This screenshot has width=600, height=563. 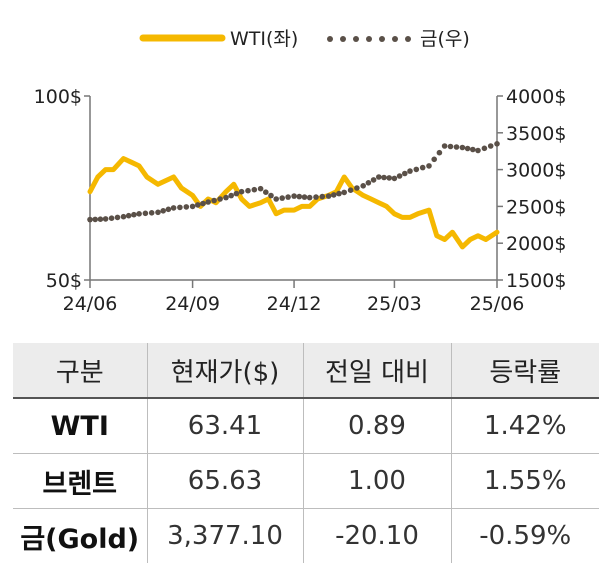 What do you see at coordinates (525, 536) in the screenshot?
I see `row-rate: -0.59%` at bounding box center [525, 536].